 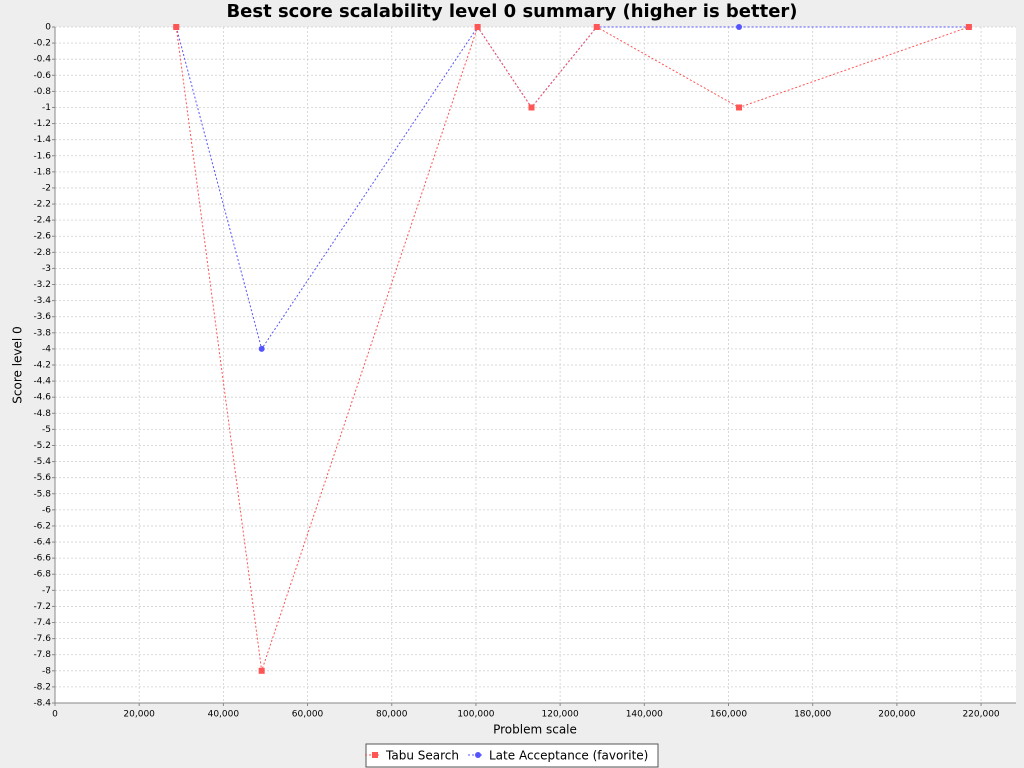 I want to click on x-tick-label: 80,000, so click(x=392, y=715).